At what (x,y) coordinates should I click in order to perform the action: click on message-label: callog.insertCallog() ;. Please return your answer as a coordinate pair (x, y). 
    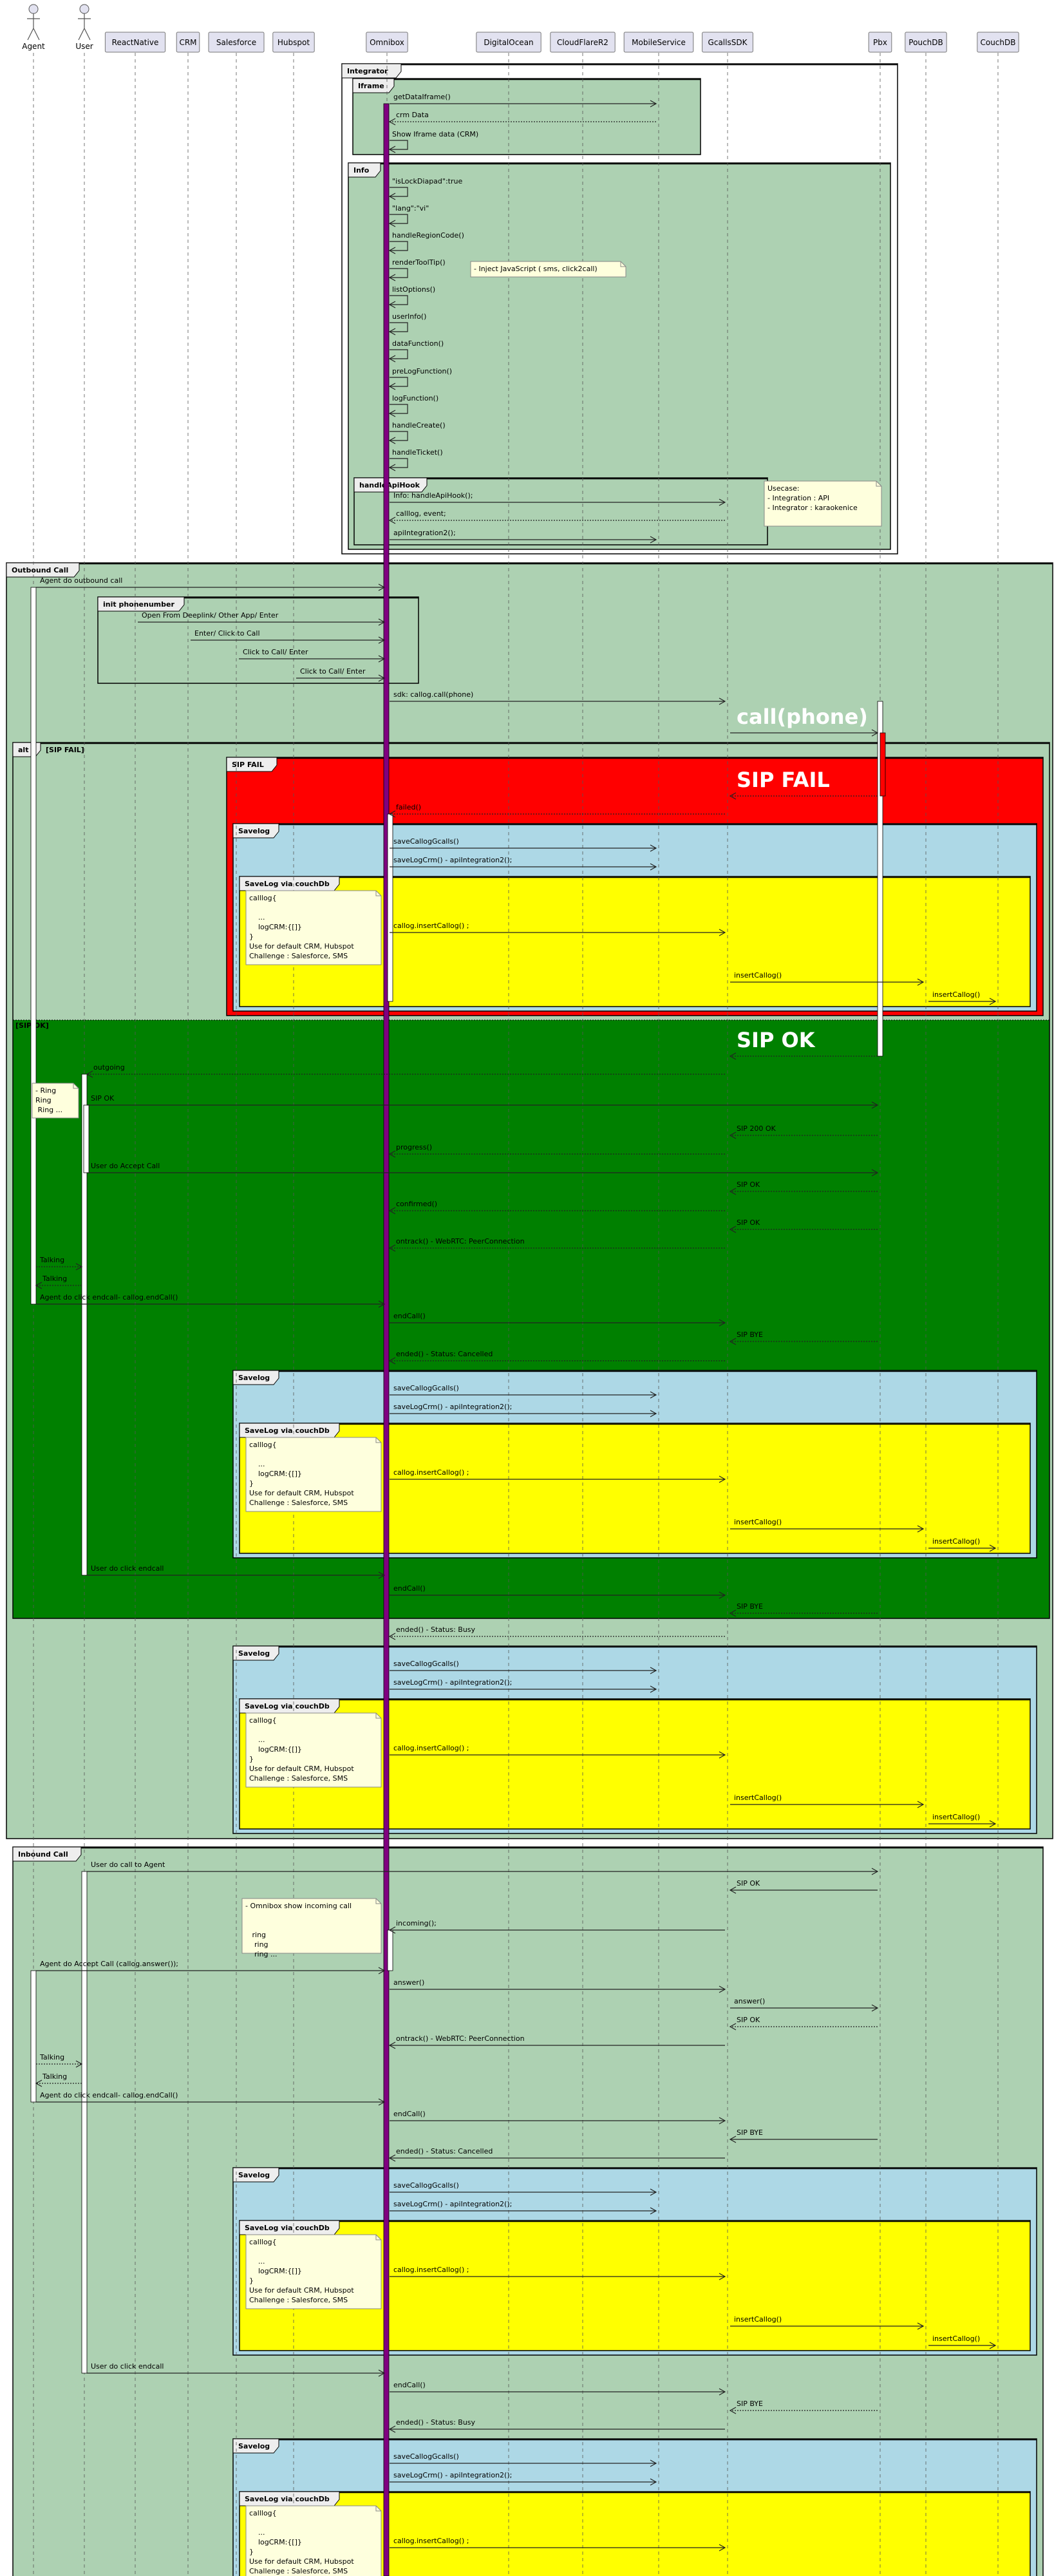
    Looking at the image, I should click on (431, 1748).